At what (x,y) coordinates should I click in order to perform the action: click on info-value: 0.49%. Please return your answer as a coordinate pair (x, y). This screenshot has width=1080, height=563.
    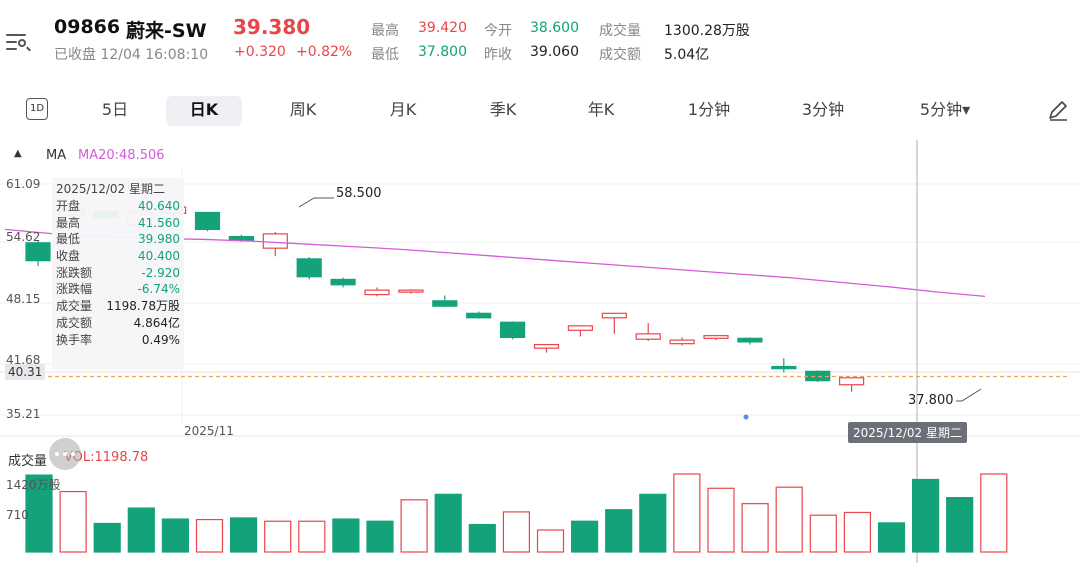
    Looking at the image, I should click on (160, 339).